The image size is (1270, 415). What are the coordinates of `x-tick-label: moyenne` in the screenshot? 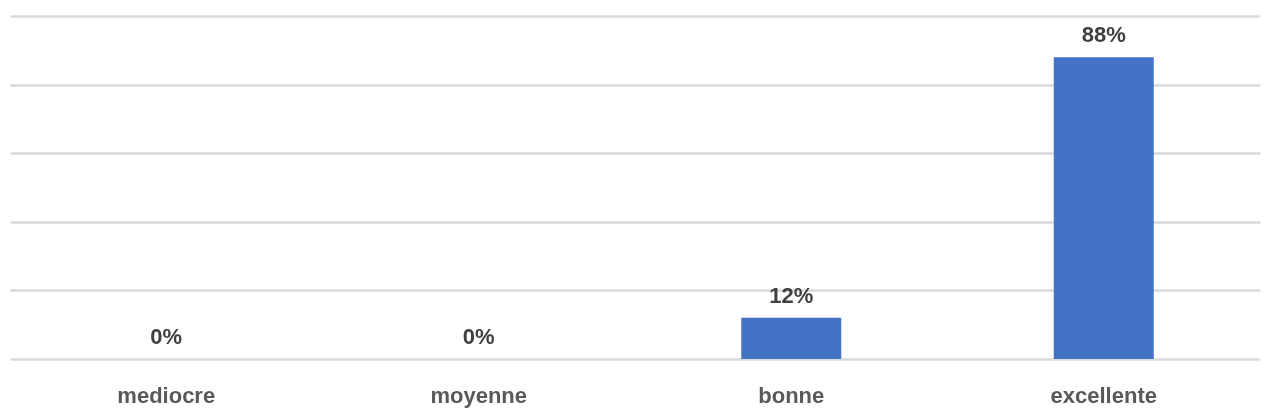 It's located at (479, 395).